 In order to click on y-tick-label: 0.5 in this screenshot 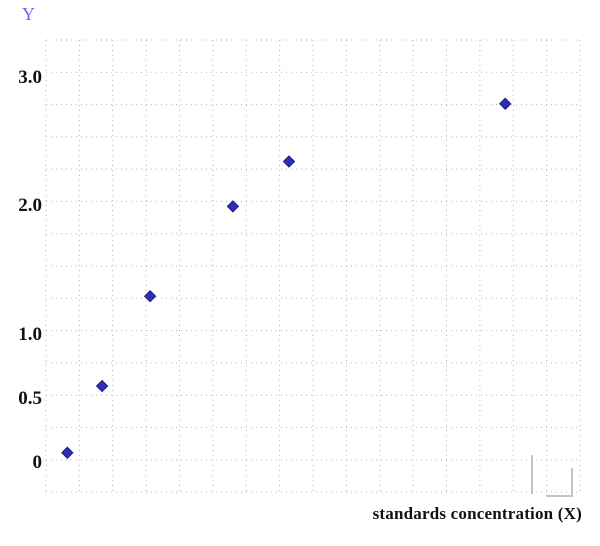, I will do `click(30, 398)`.